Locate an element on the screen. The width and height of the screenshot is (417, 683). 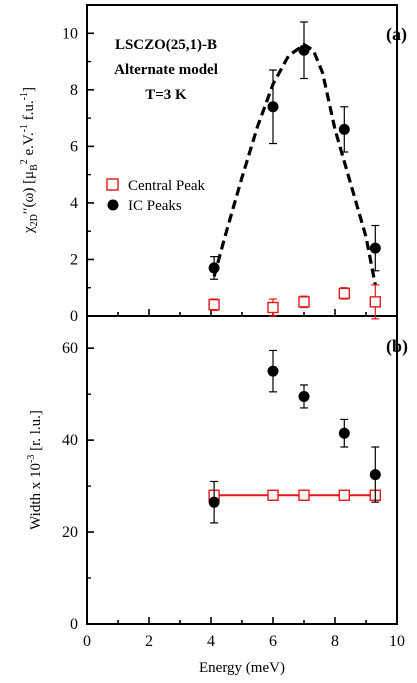
x-tick-label: 2 is located at coordinates (149, 641).